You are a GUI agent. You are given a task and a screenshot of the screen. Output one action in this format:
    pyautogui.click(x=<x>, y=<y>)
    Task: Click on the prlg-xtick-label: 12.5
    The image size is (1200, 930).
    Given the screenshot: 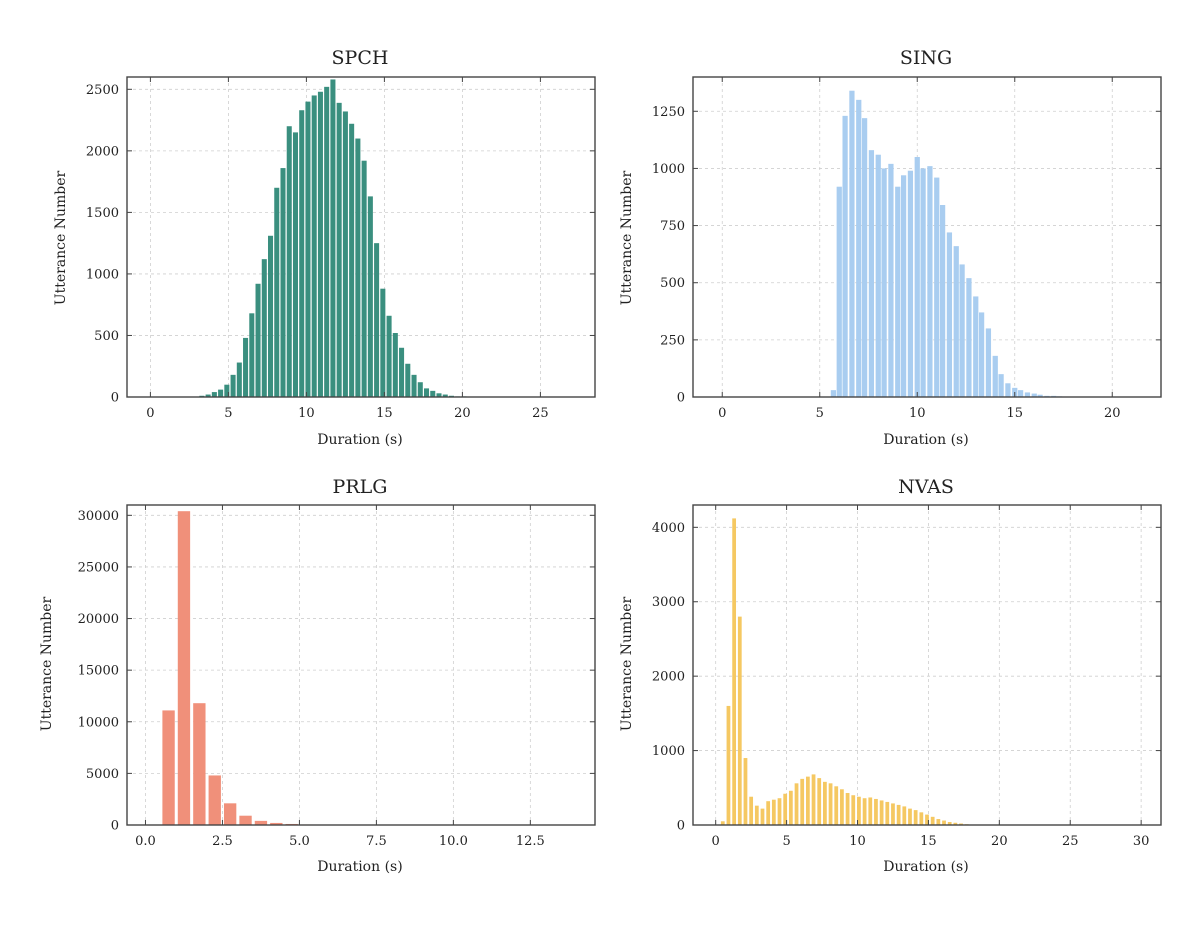 What is the action you would take?
    pyautogui.click(x=530, y=841)
    